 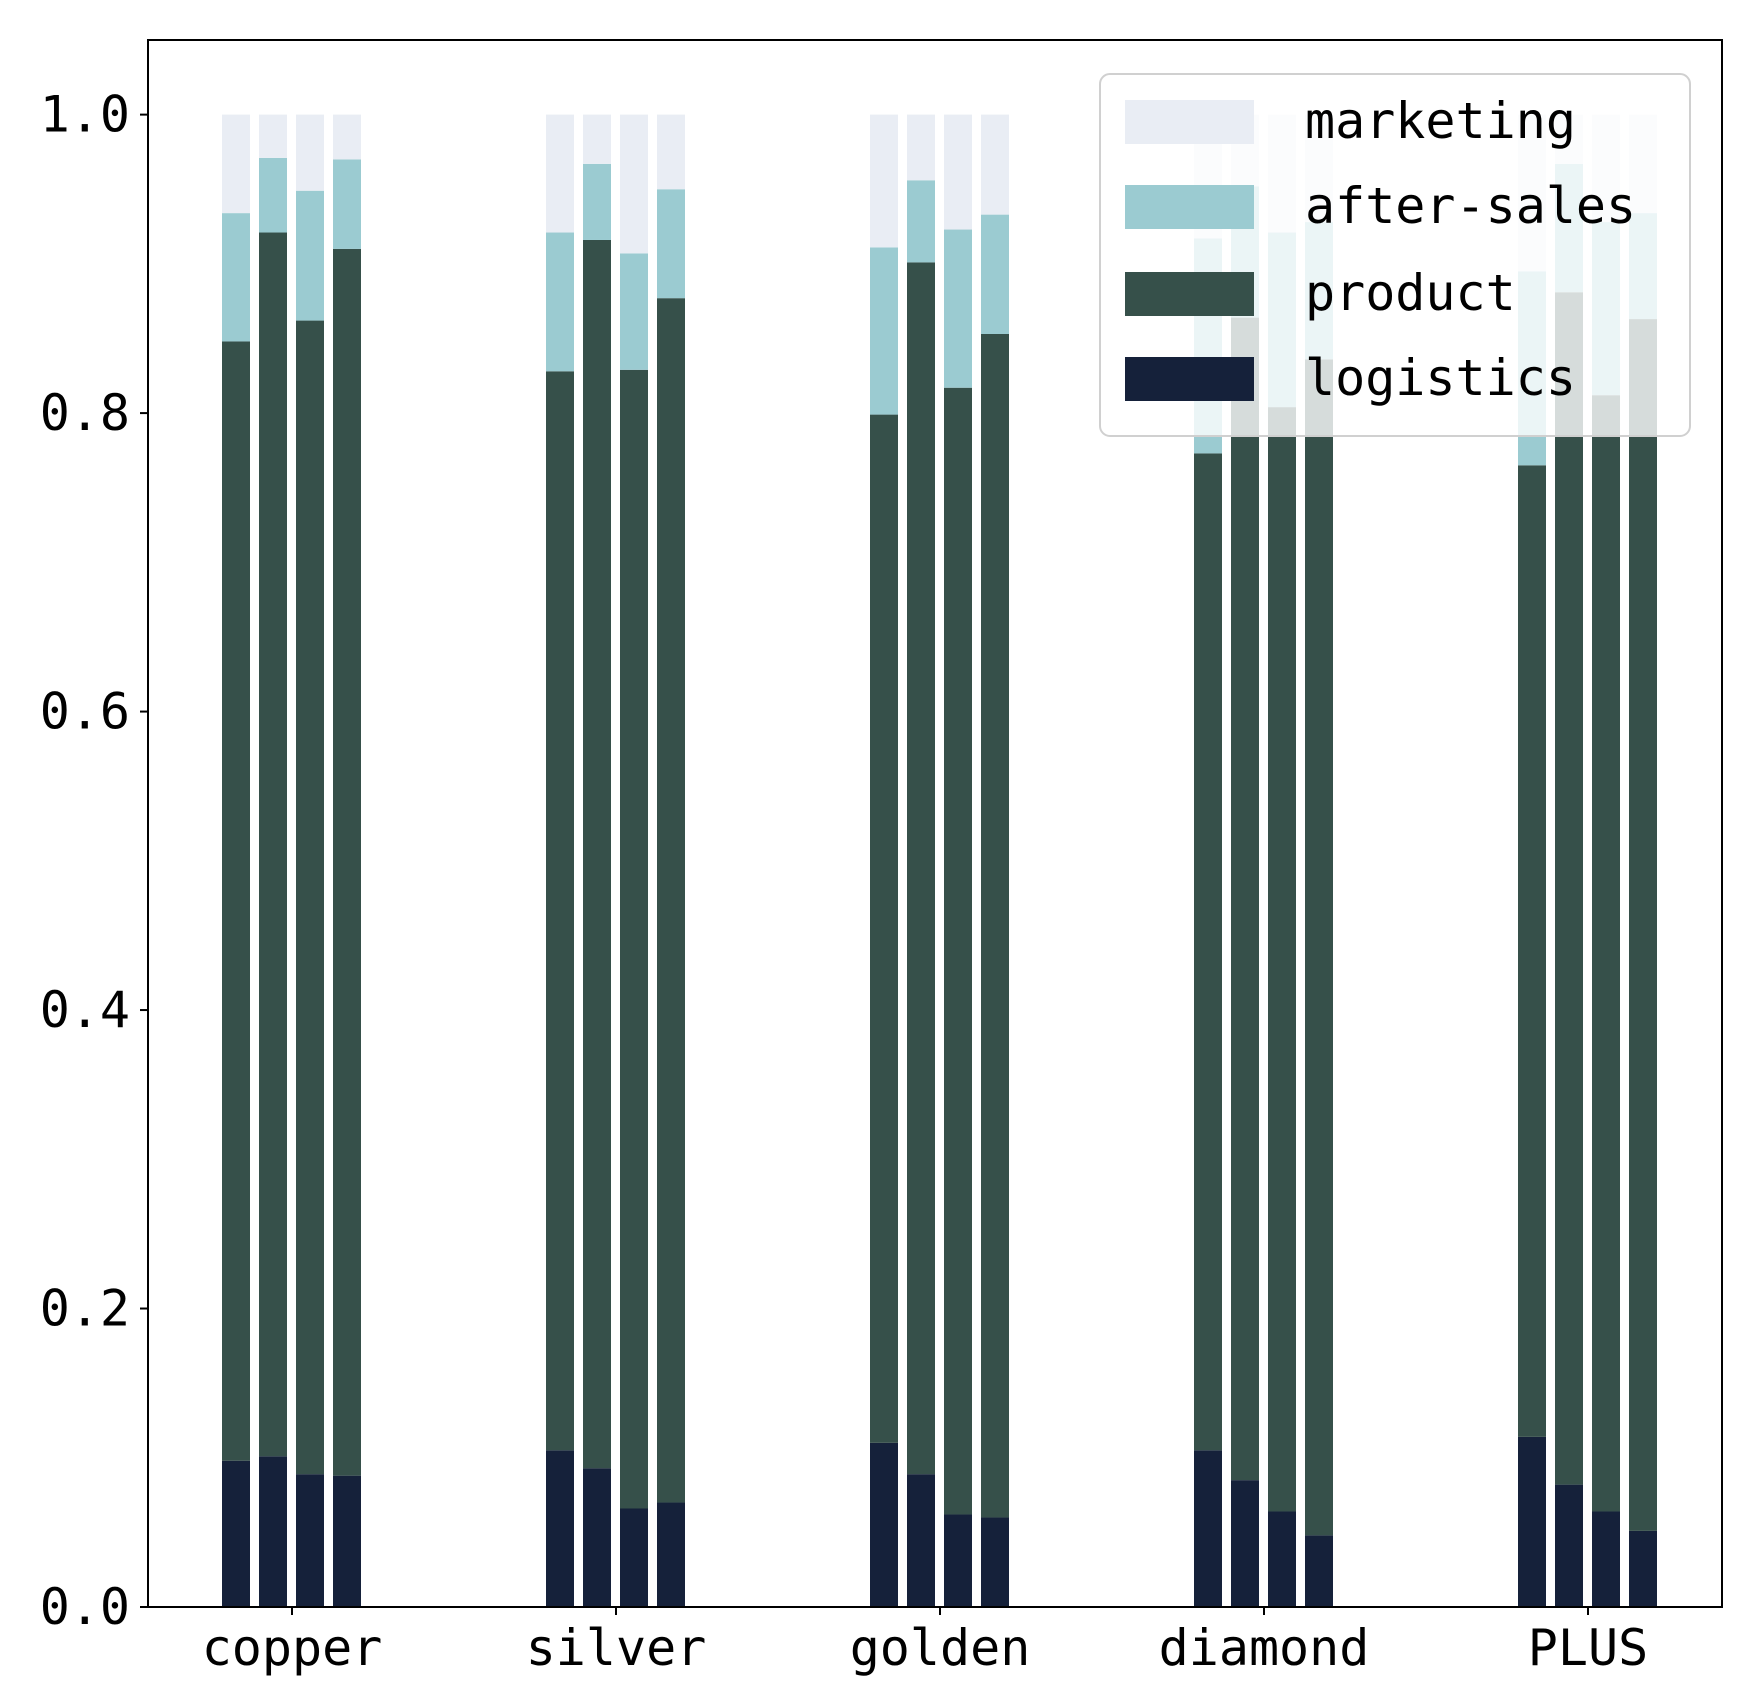 I want to click on bar-golden-1-marketing, so click(x=884, y=181).